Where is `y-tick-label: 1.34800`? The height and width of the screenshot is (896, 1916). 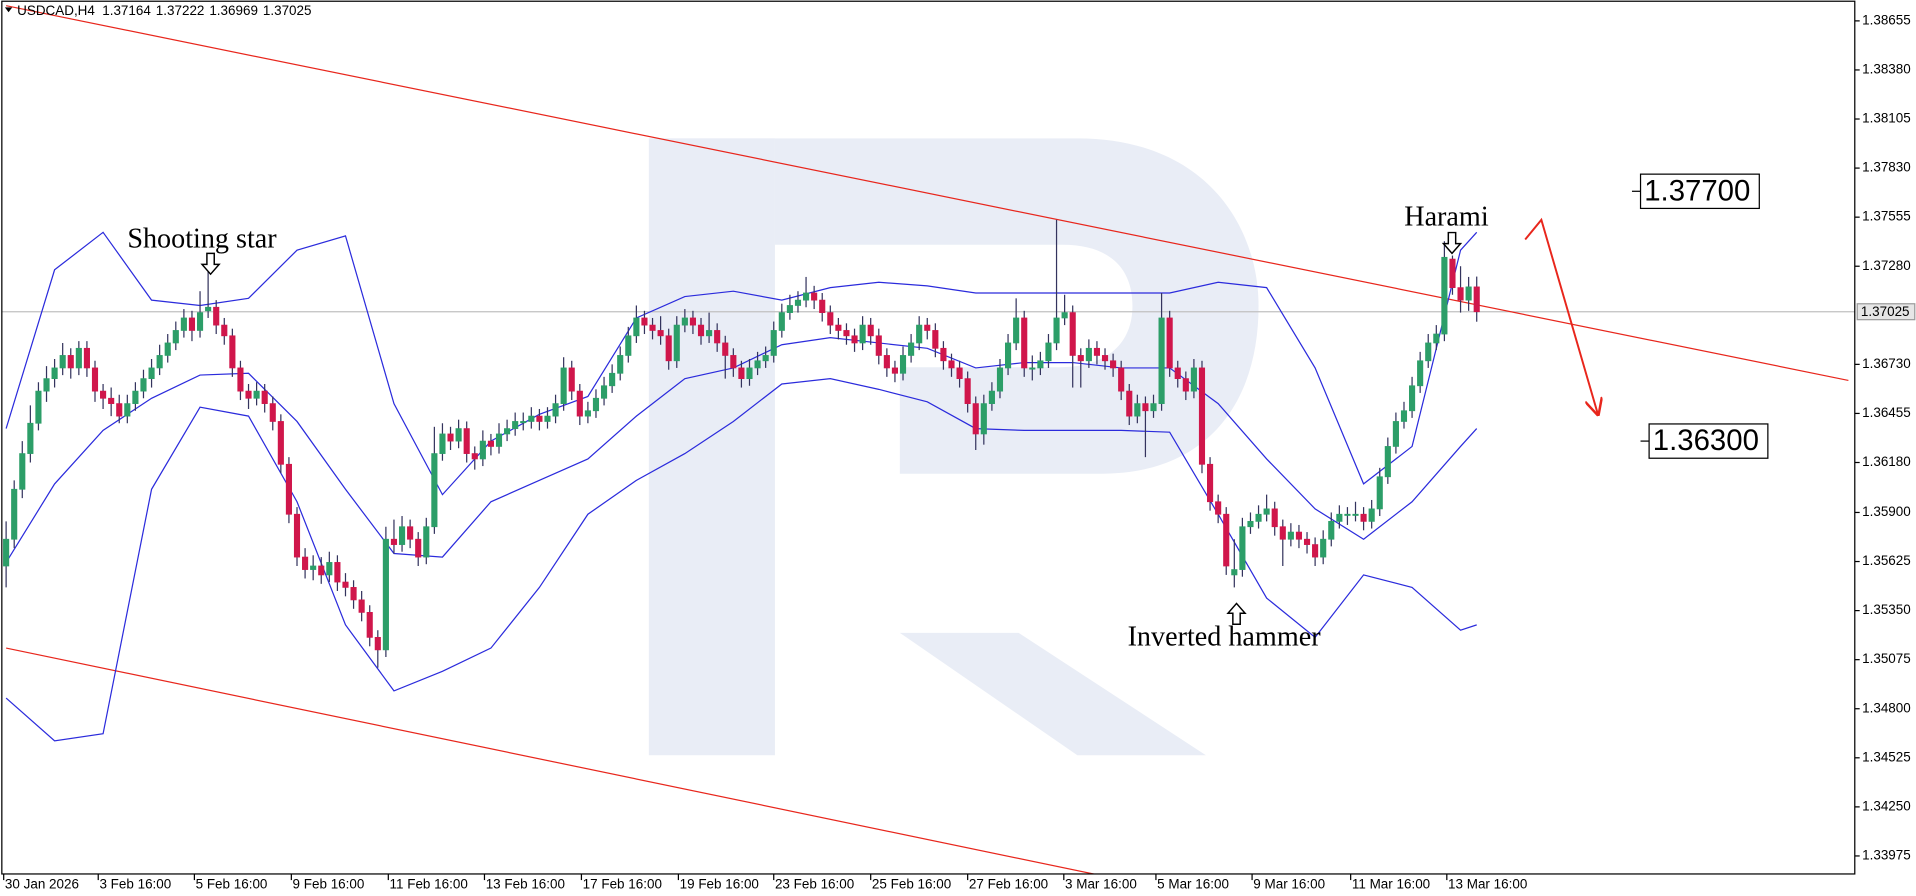
y-tick-label: 1.34800 is located at coordinates (1886, 707).